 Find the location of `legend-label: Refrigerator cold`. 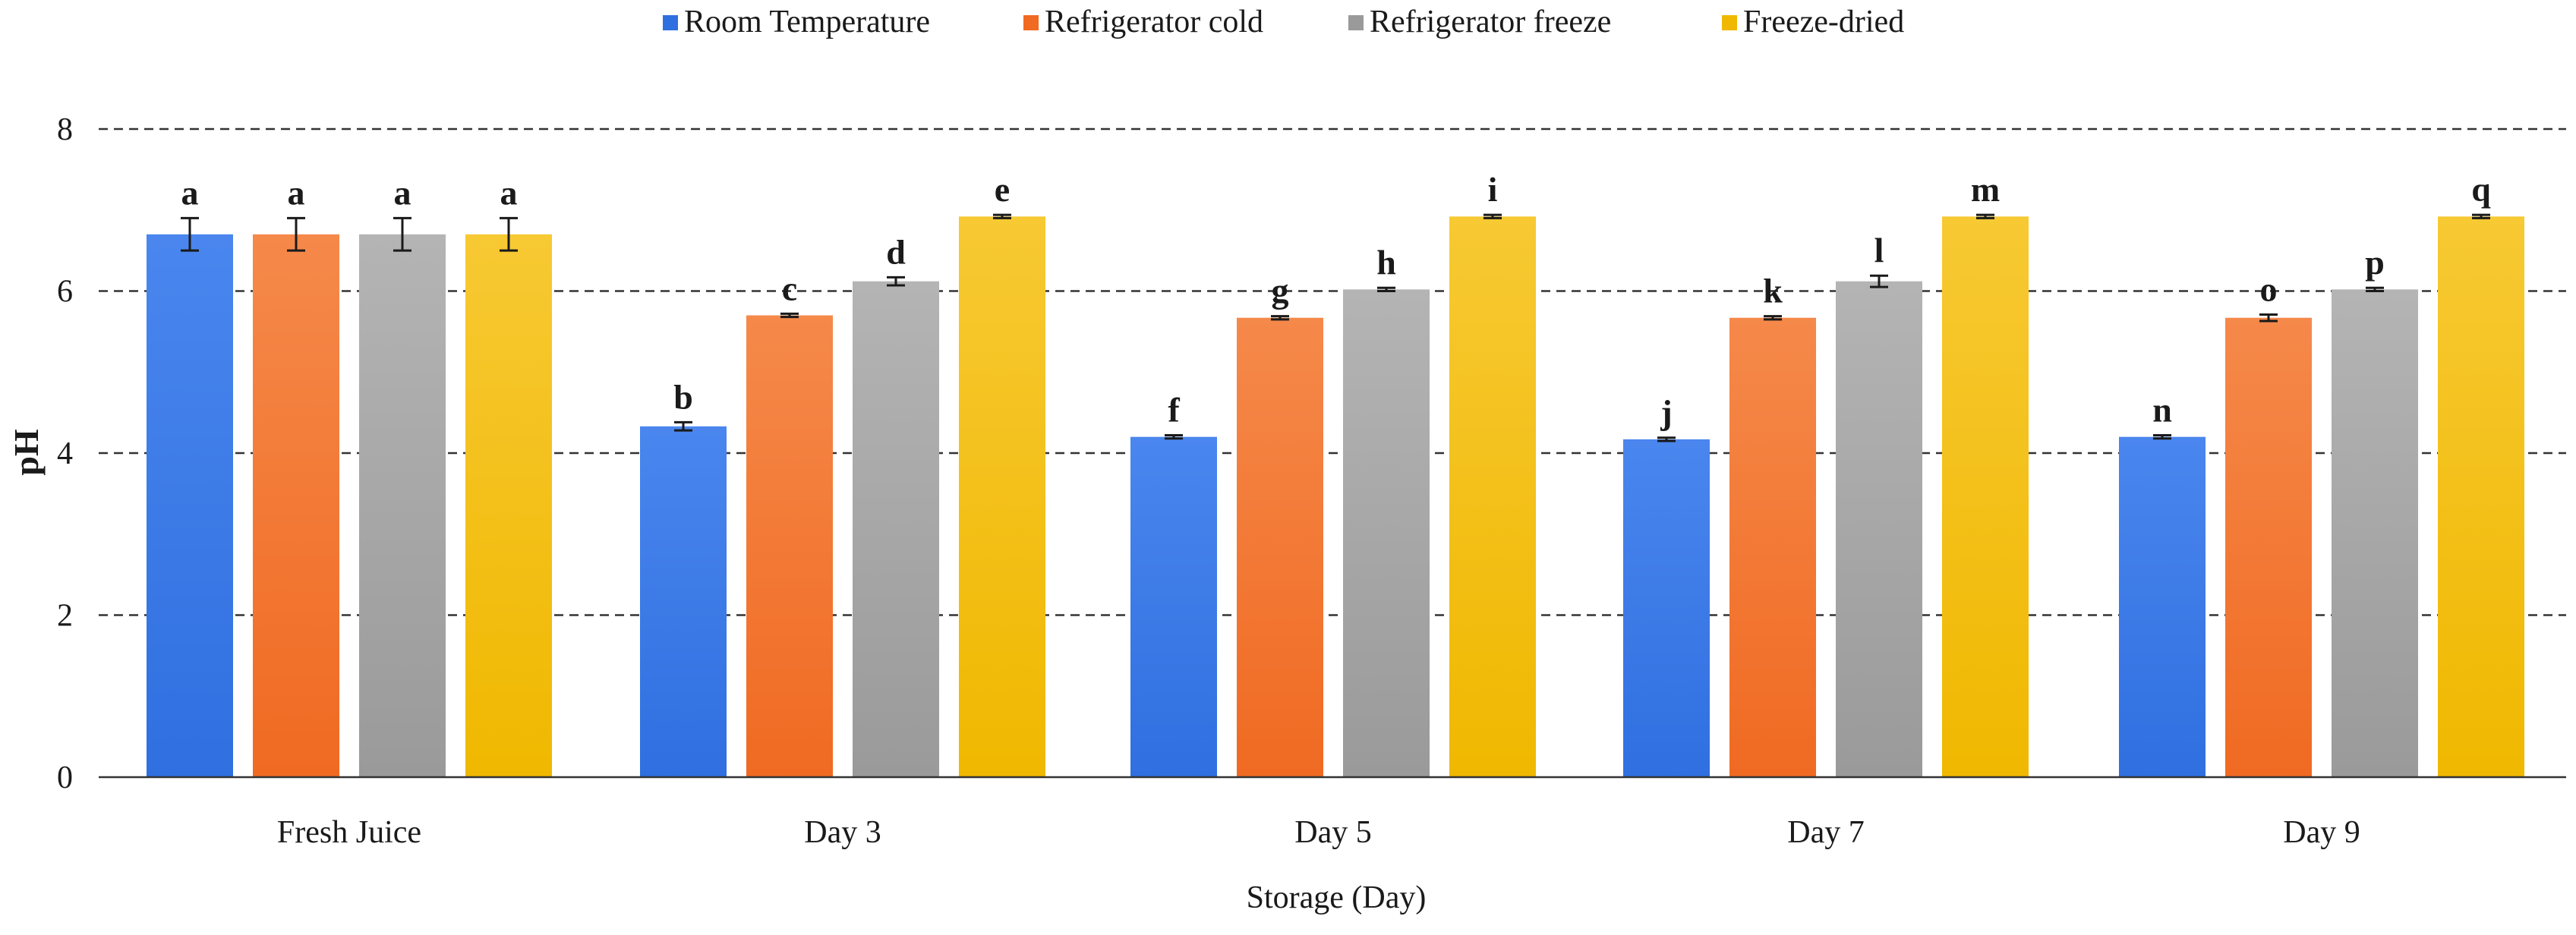

legend-label: Refrigerator cold is located at coordinates (1154, 22).